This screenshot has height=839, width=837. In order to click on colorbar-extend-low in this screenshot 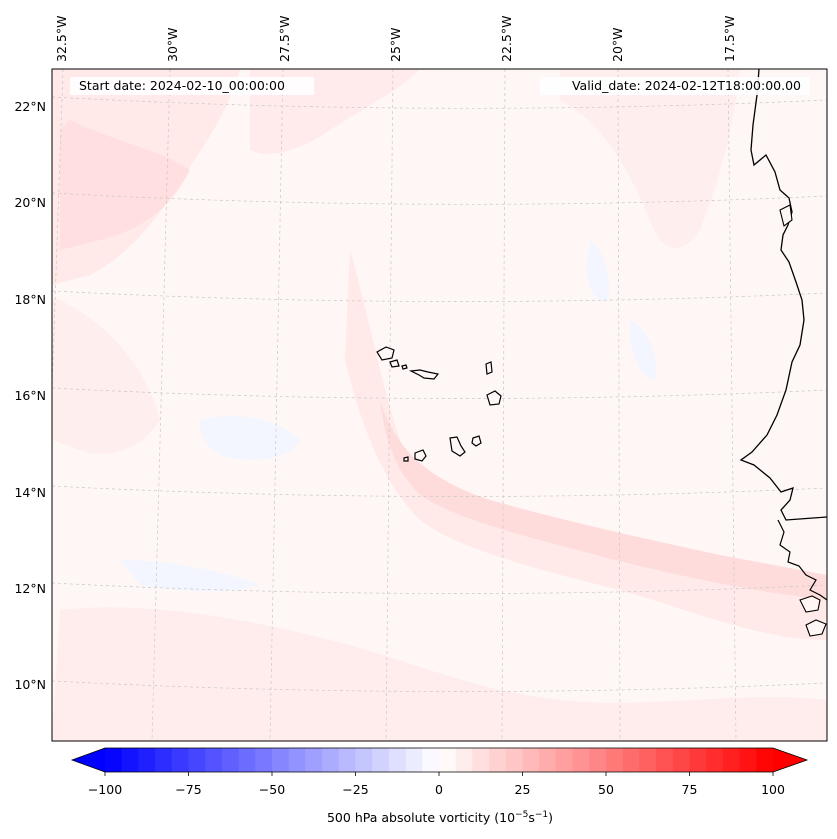, I will do `click(88, 760)`.